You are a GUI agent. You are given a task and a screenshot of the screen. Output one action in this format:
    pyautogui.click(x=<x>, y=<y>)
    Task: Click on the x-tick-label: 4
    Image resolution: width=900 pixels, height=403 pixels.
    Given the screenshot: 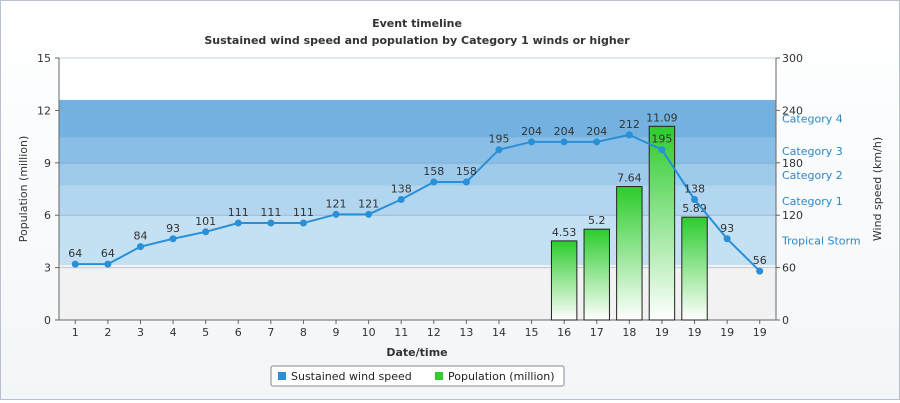 What is the action you would take?
    pyautogui.click(x=173, y=332)
    